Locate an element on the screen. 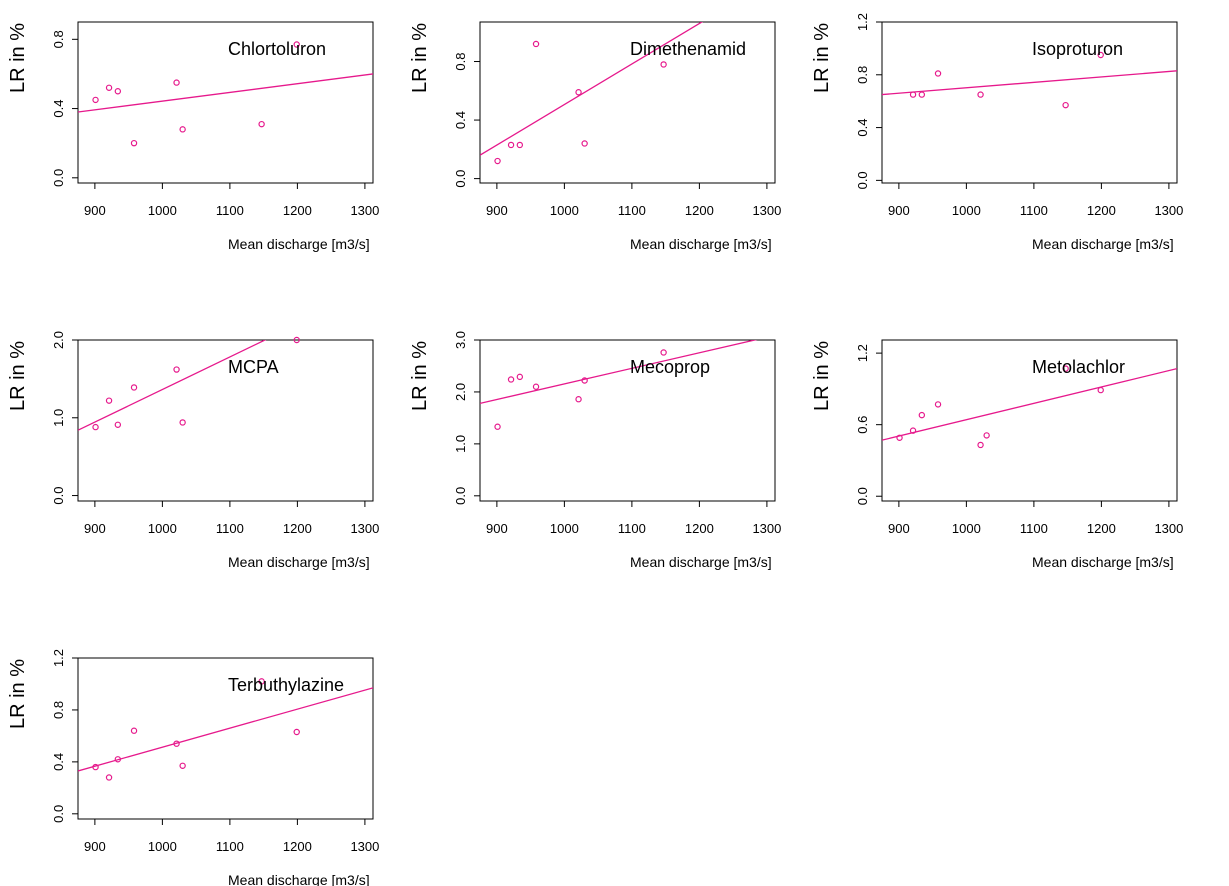 This screenshot has height=886, width=1229. panel-title: MCPA is located at coordinates (253, 367).